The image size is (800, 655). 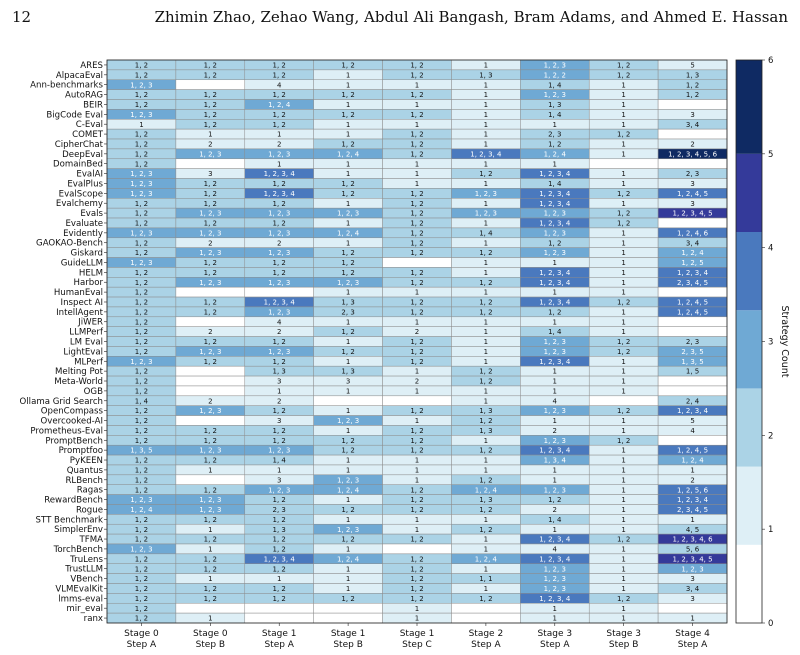 I want to click on row-label: Evals, so click(x=91, y=214).